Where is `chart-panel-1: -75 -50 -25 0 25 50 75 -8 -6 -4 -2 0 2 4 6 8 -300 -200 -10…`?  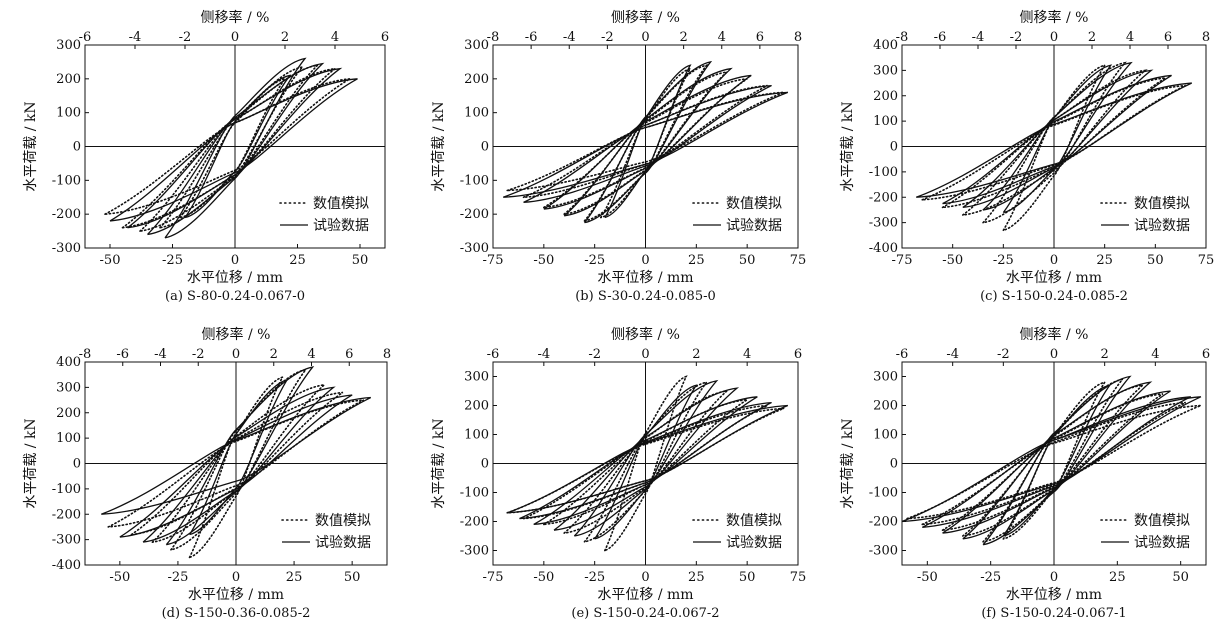 chart-panel-1: -75 -50 -25 0 25 50 75 -8 -6 -4 -2 0 2 4 6 8 -300 -200 -10… is located at coordinates (618, 156).